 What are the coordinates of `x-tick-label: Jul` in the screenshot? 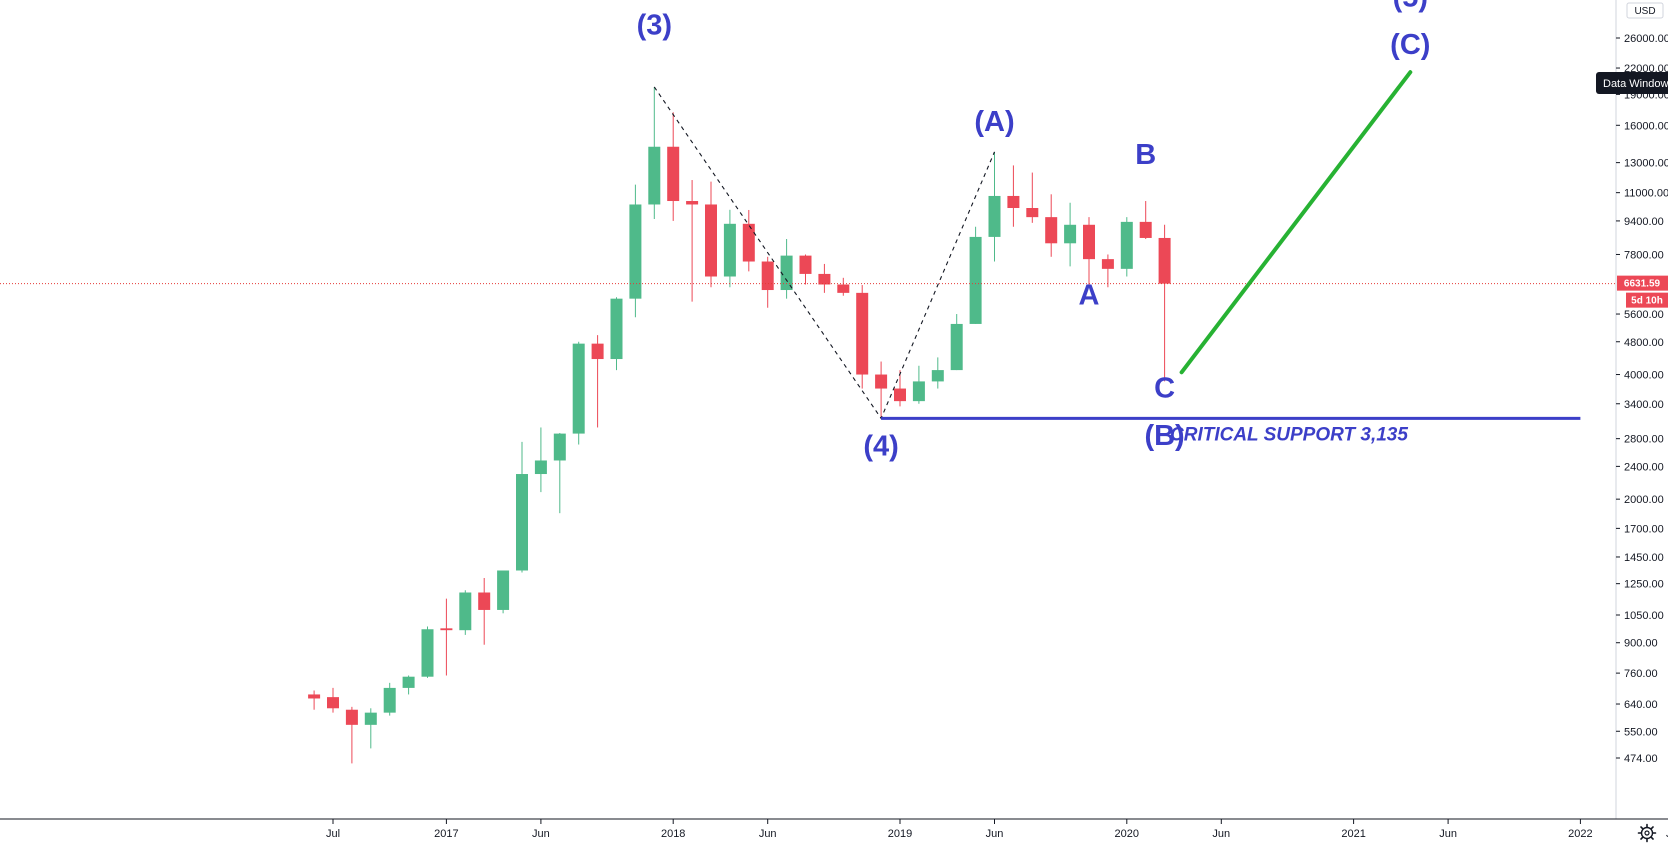 It's located at (333, 834).